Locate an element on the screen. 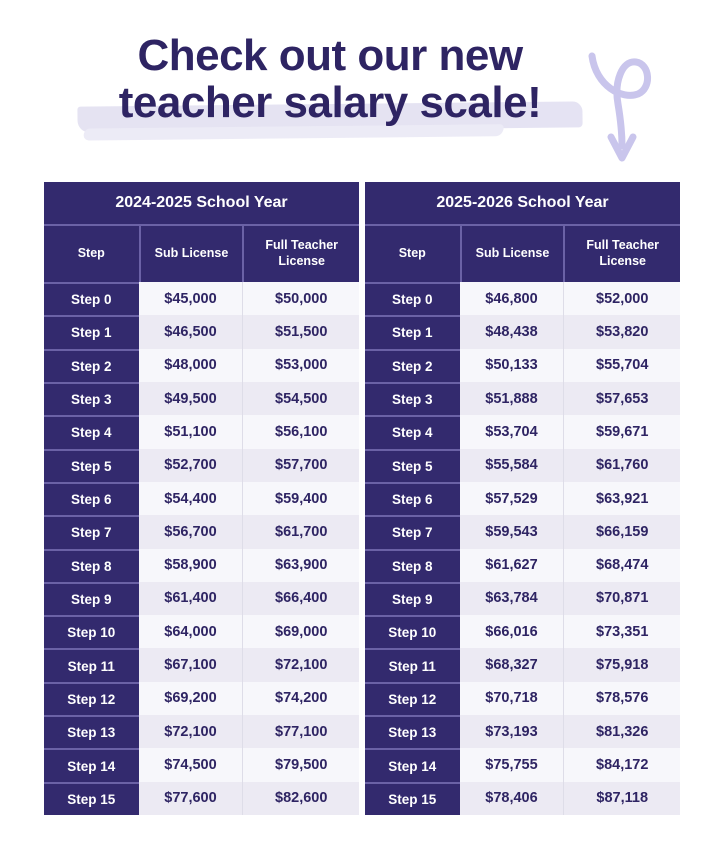 Image resolution: width=720 pixels, height=863 pixels. table-row: Step 8 $61,627 $68,474 is located at coordinates (522, 565).